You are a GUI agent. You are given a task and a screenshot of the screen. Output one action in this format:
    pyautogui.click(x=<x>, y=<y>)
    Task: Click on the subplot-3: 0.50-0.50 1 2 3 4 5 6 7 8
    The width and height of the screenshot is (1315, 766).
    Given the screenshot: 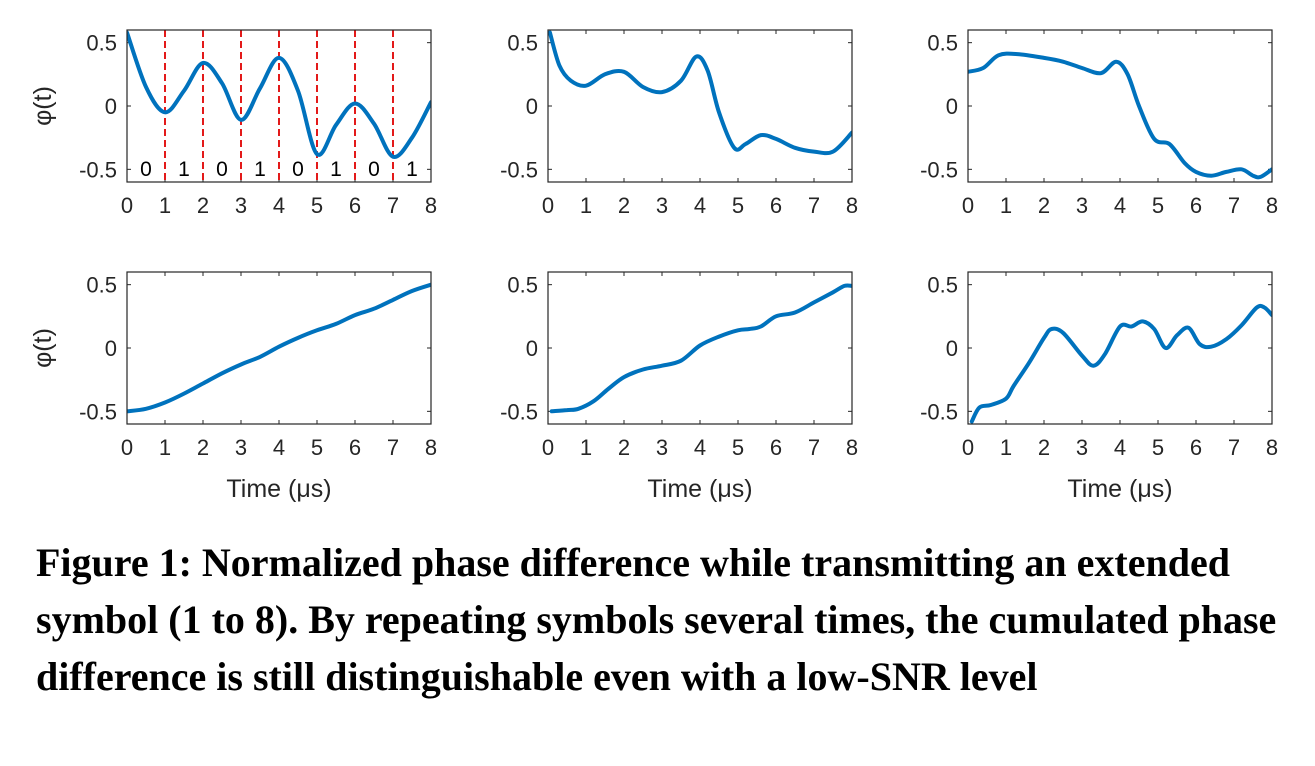 What is the action you would take?
    pyautogui.click(x=1099, y=123)
    